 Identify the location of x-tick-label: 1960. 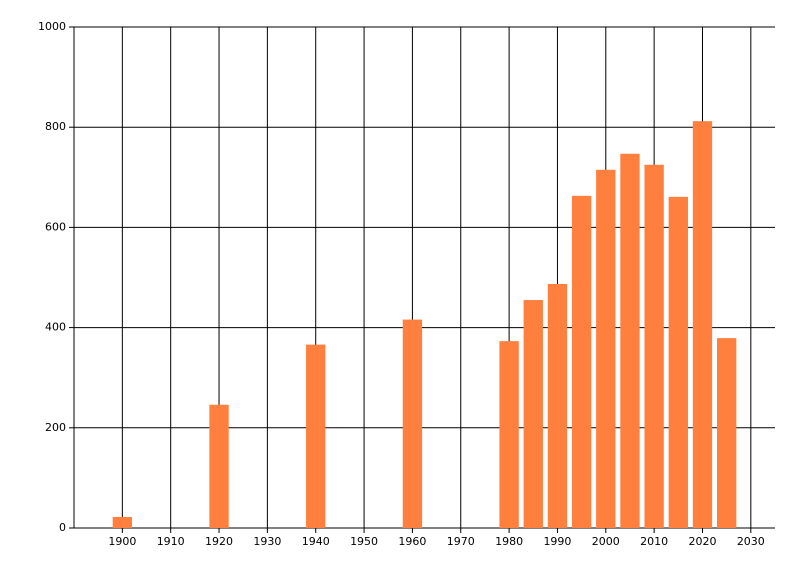
(412, 541).